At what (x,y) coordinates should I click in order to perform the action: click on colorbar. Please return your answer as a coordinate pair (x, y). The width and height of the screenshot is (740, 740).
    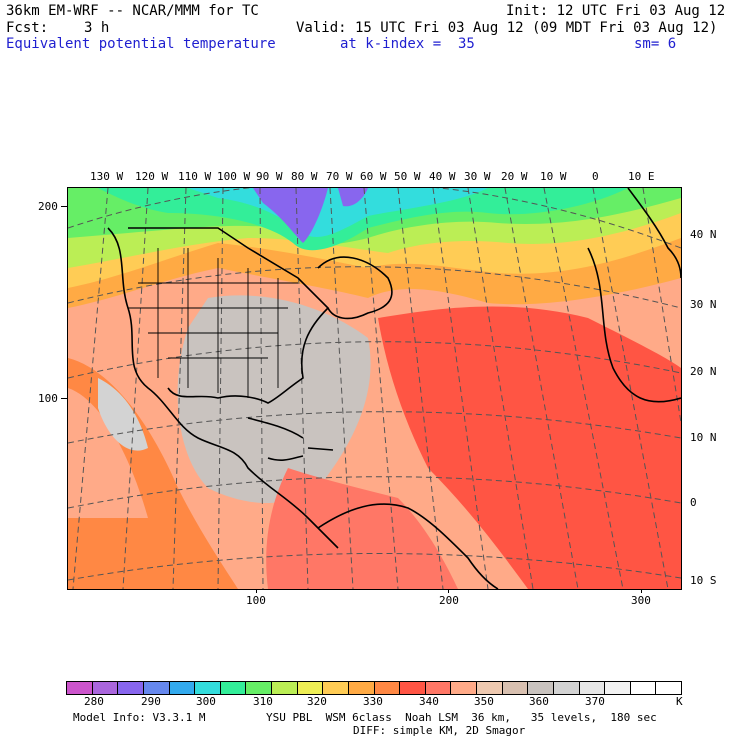
    Looking at the image, I should click on (374, 688).